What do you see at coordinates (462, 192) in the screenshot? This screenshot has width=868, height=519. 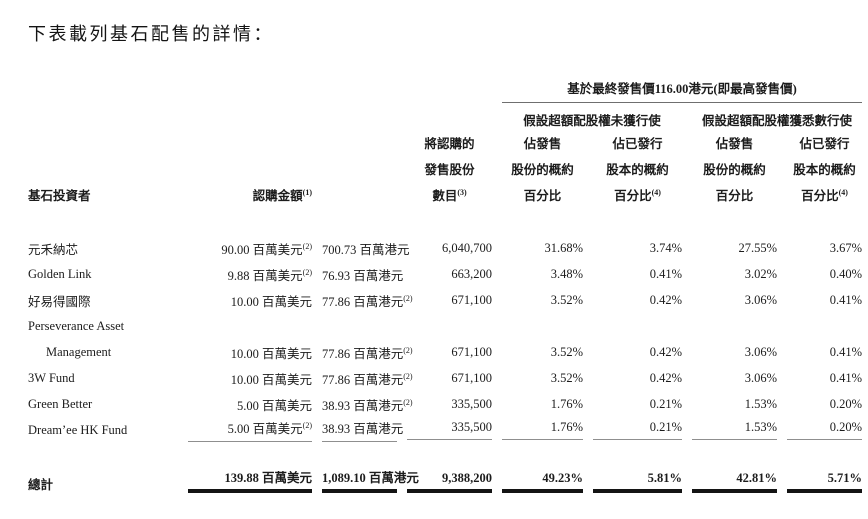 I see `footnote-marker: (3)` at bounding box center [462, 192].